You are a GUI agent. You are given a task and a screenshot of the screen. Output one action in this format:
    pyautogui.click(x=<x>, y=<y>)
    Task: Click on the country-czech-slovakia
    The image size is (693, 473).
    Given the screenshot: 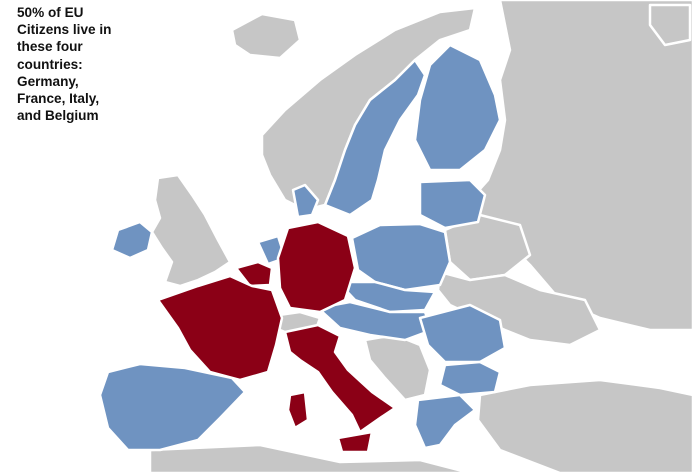 What is the action you would take?
    pyautogui.click(x=386, y=297)
    